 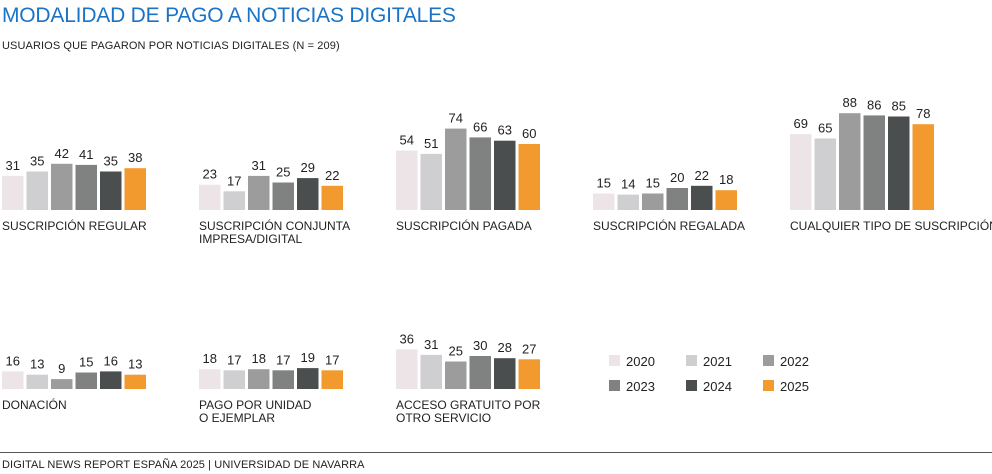 What do you see at coordinates (250, 239) in the screenshot?
I see `category-label: IMPRESA/DIGITAL` at bounding box center [250, 239].